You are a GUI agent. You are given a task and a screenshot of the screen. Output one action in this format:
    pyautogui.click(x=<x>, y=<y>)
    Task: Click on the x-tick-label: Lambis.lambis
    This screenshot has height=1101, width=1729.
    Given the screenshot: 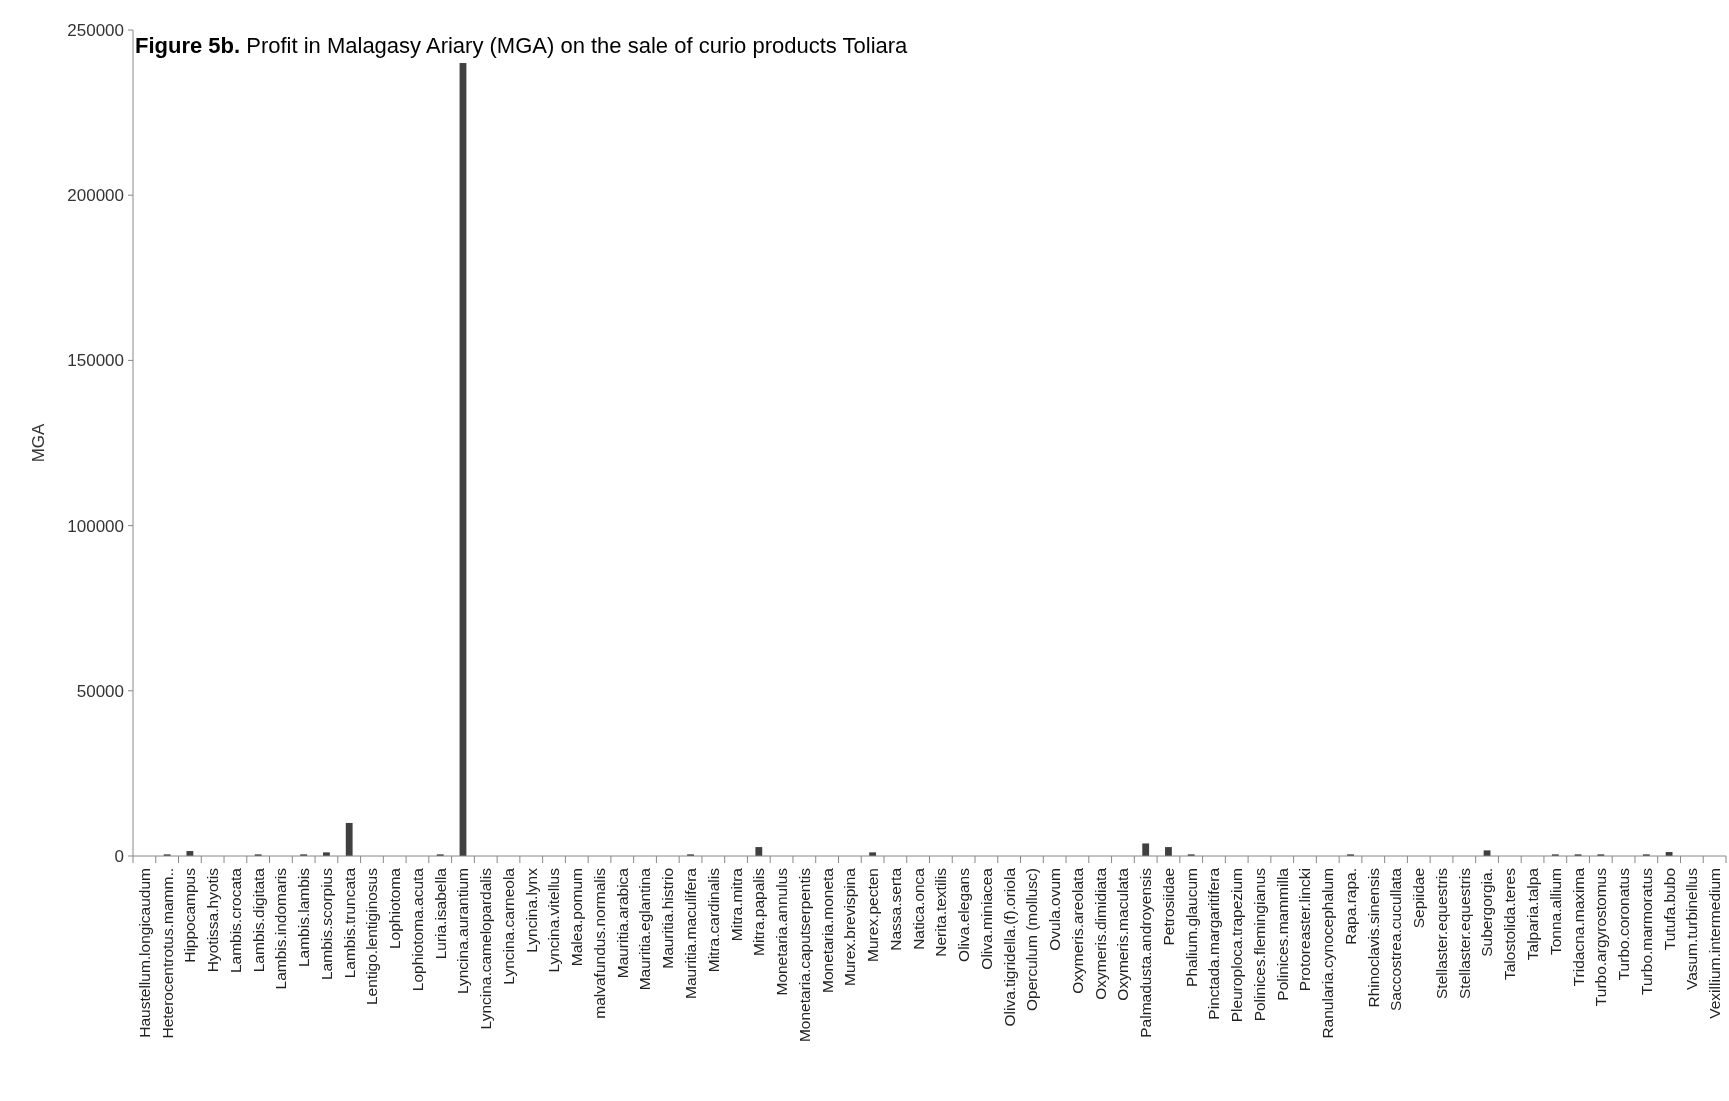 What is the action you would take?
    pyautogui.click(x=304, y=917)
    